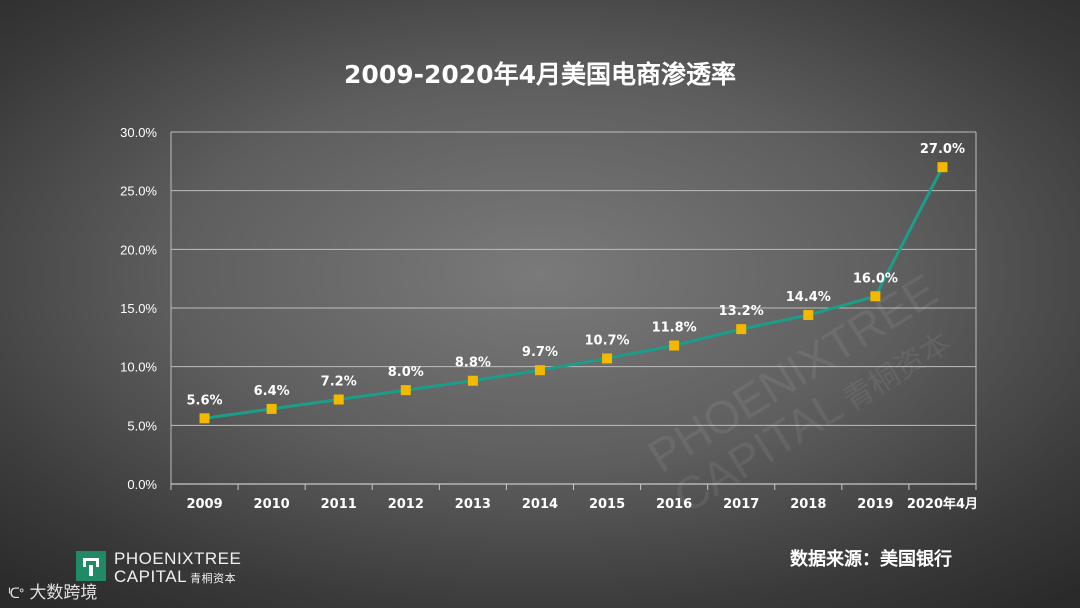 The image size is (1080, 608). I want to click on y-tick-label: 25.0%, so click(138, 191).